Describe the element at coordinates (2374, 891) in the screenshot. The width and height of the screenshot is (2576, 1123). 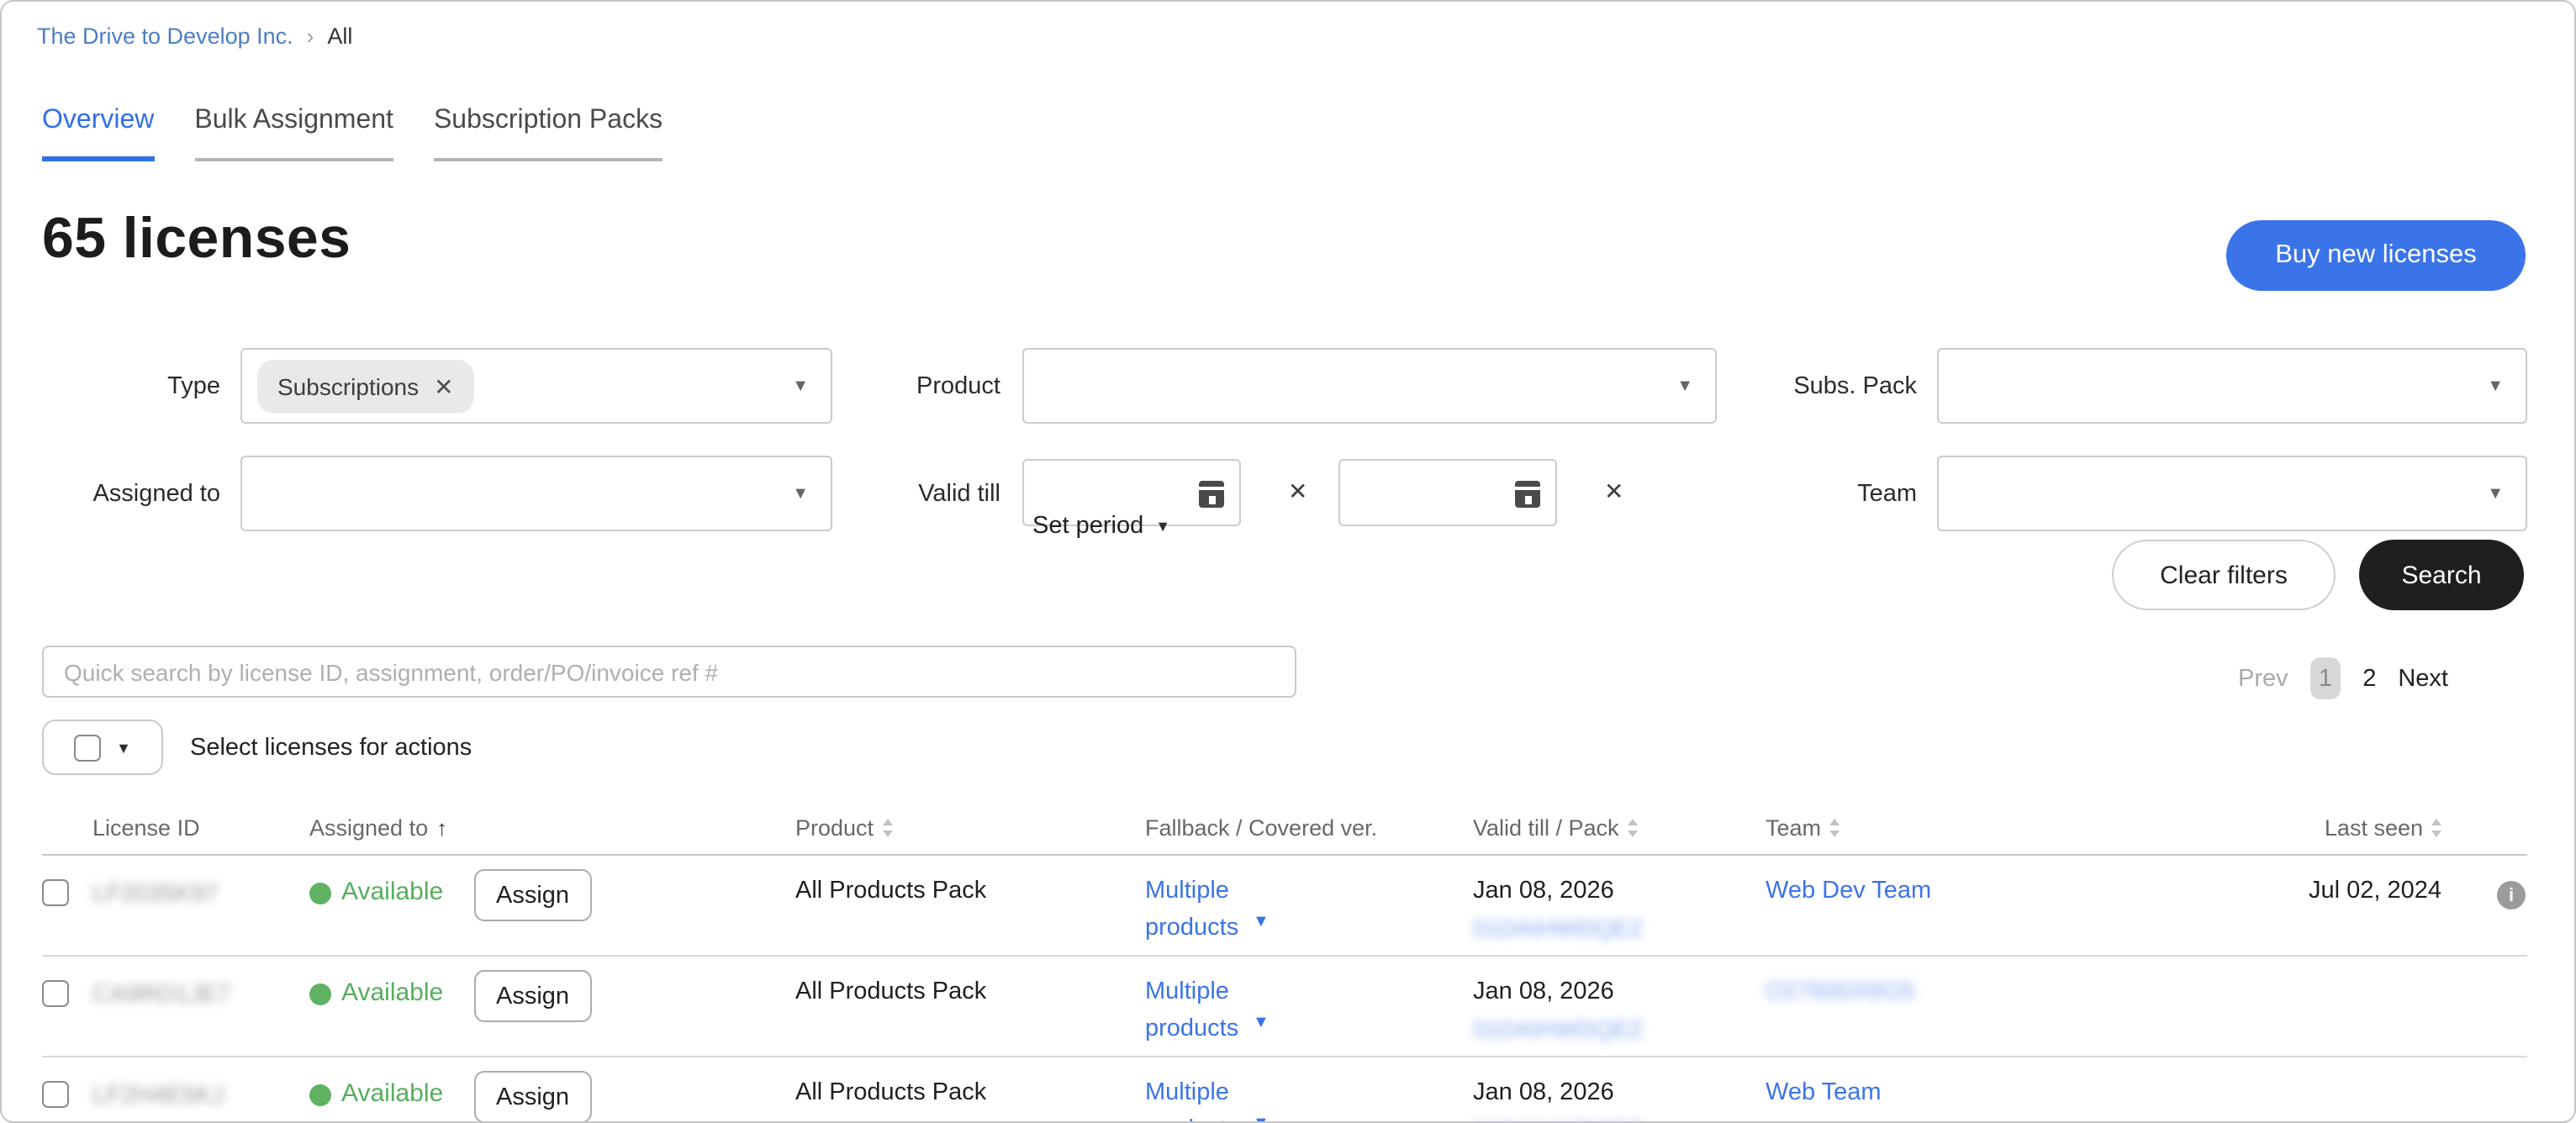
I see `last-seen-cell: Jul 02, 2024` at that location.